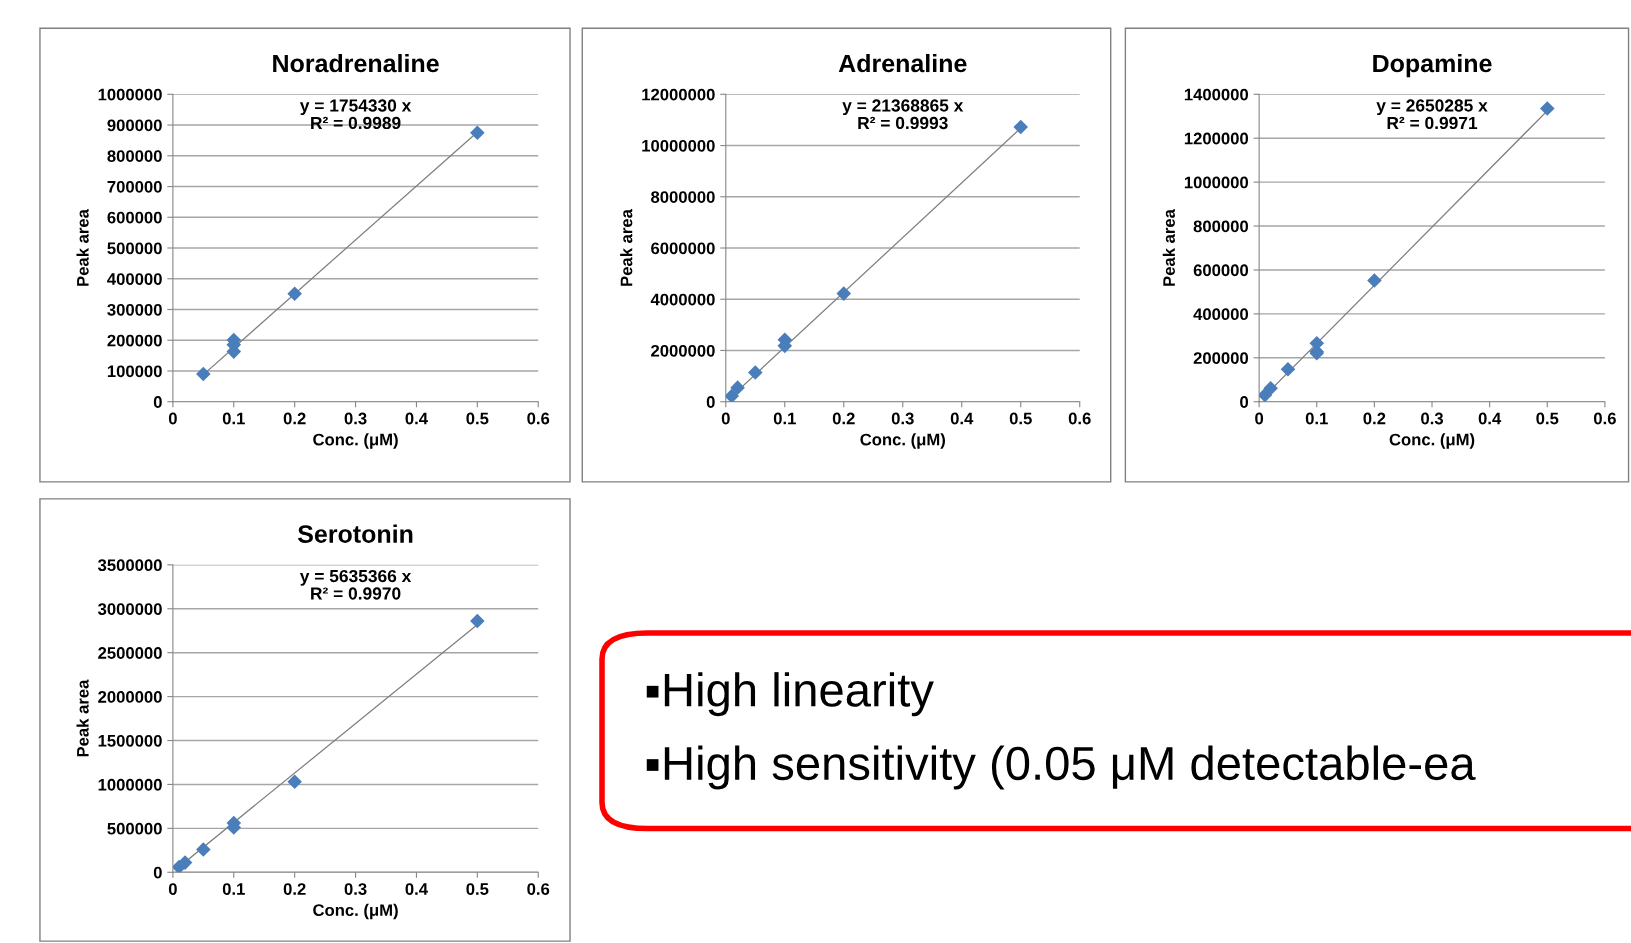 The width and height of the screenshot is (1631, 943). What do you see at coordinates (134, 309) in the screenshot?
I see `y-tick-label: 300000` at bounding box center [134, 309].